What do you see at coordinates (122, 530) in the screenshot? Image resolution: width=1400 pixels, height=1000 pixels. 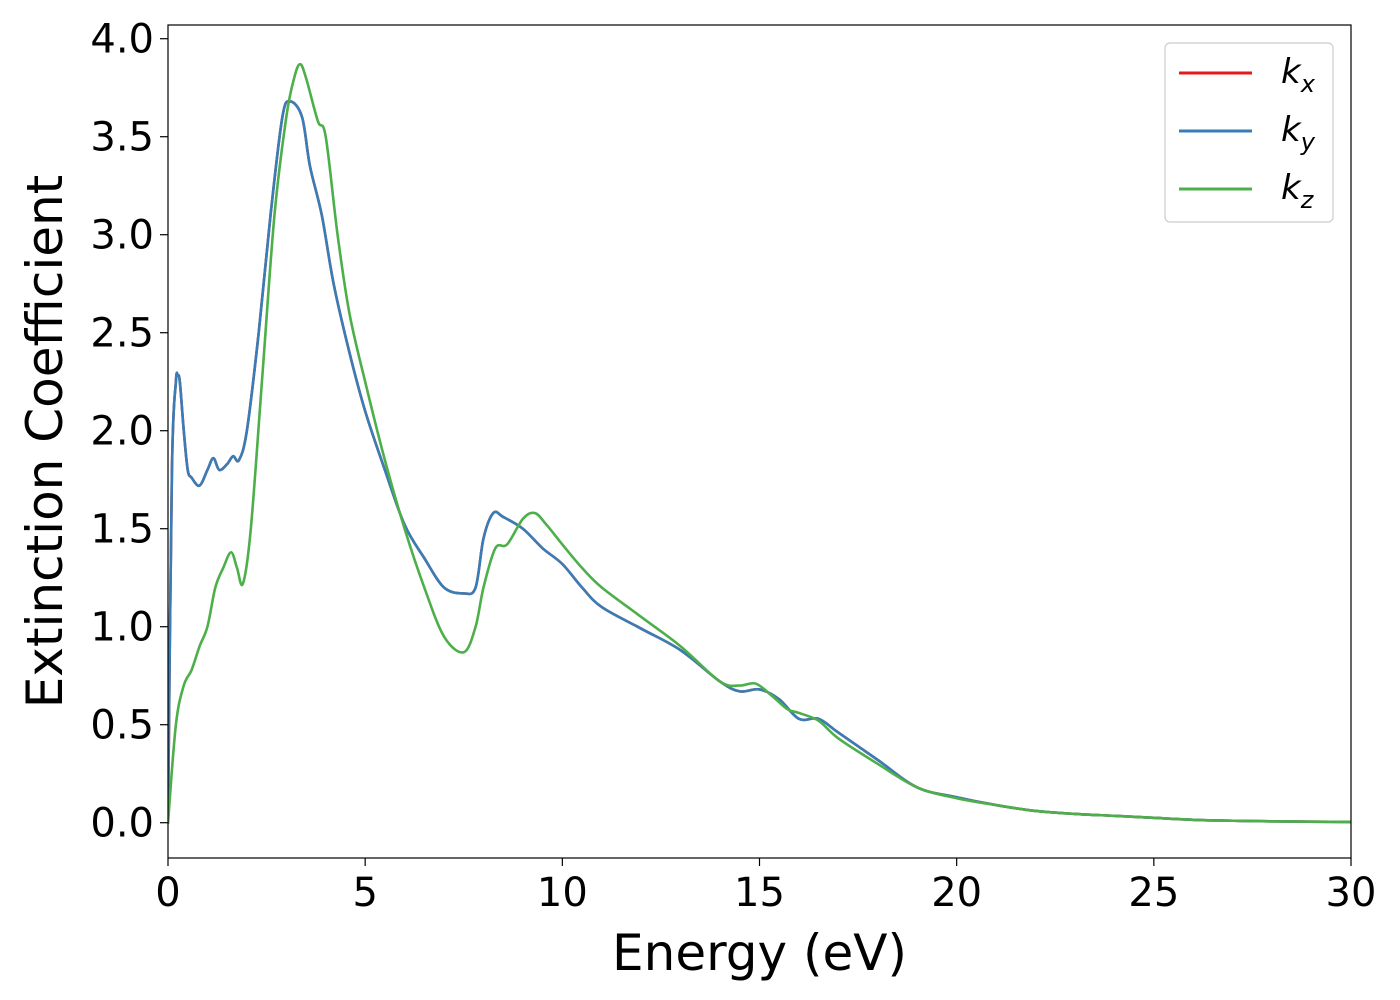 I see `y-tick-label: 1.5` at bounding box center [122, 530].